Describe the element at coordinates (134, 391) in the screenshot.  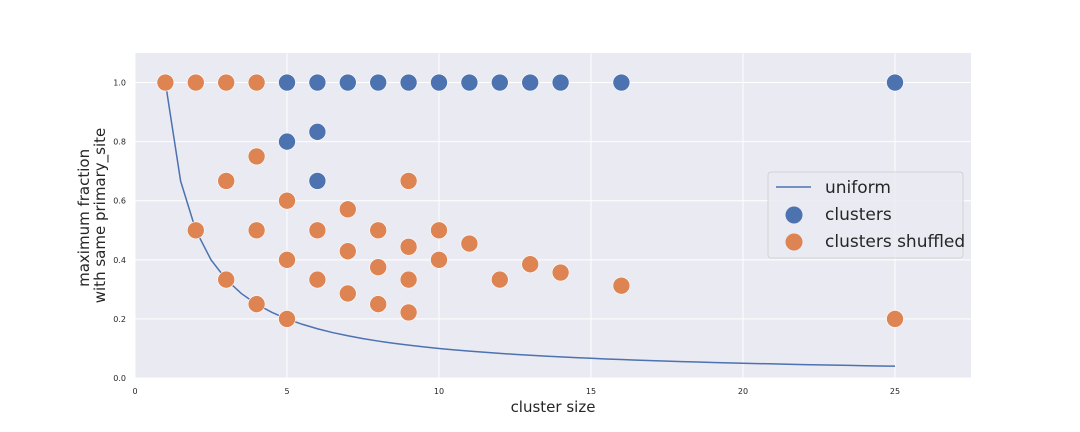
I see `x-tick-label: 0` at that location.